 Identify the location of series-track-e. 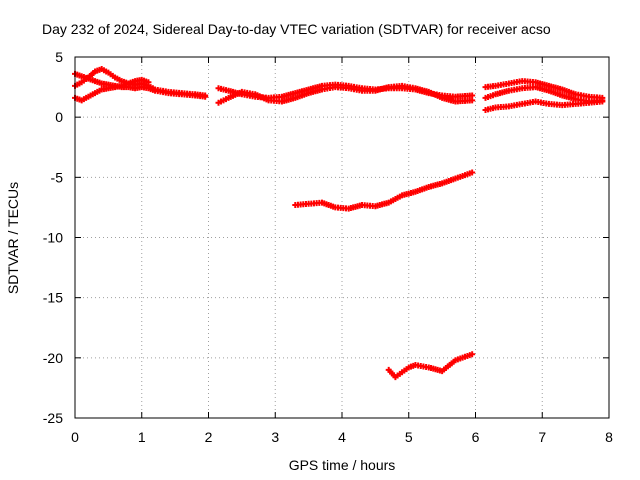
(345, 94).